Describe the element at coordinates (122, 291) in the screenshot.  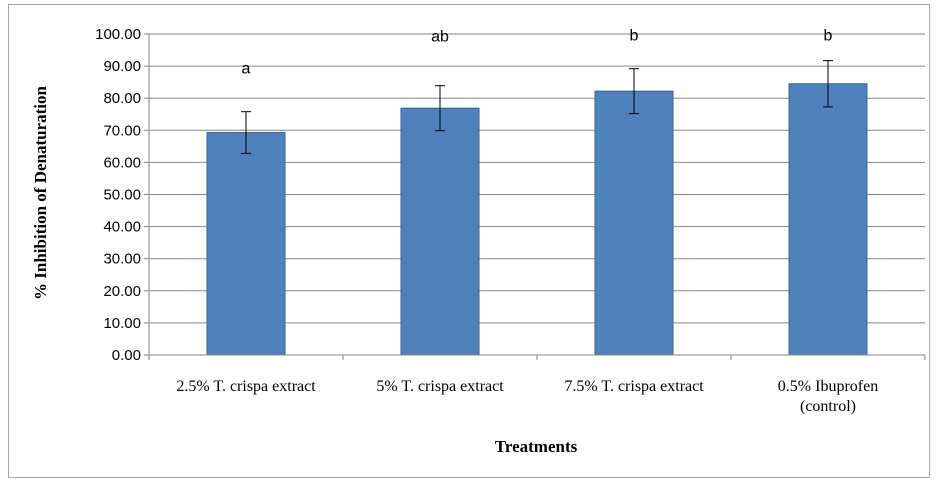
I see `y-tick-label: 20.00` at that location.